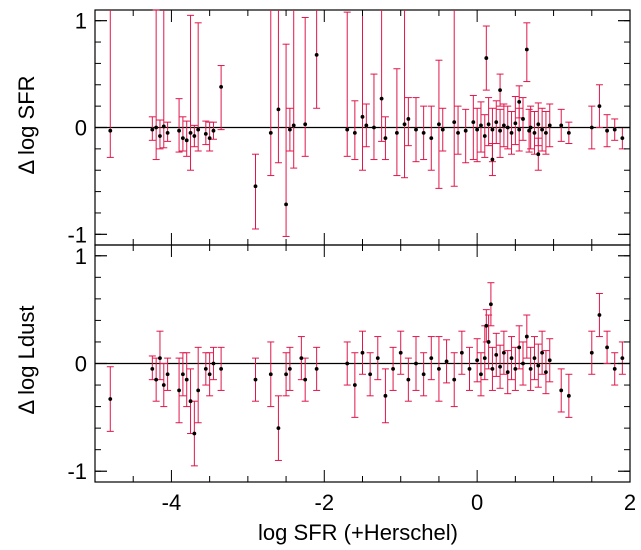  Describe the element at coordinates (81, 364) in the screenshot. I see `y-tick-label: 0` at that location.